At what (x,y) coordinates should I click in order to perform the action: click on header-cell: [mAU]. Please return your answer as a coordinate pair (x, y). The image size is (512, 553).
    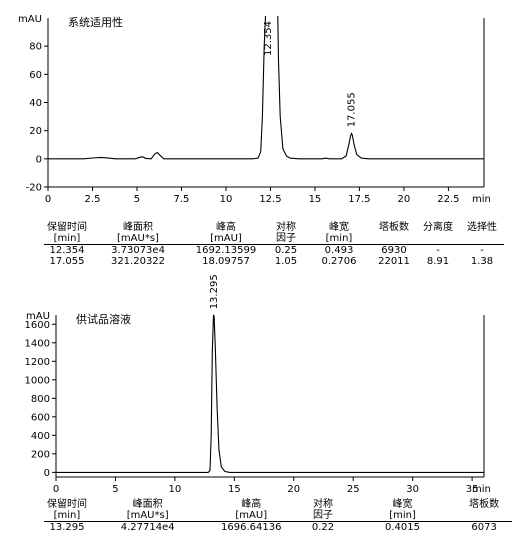
    Looking at the image, I should click on (226, 239).